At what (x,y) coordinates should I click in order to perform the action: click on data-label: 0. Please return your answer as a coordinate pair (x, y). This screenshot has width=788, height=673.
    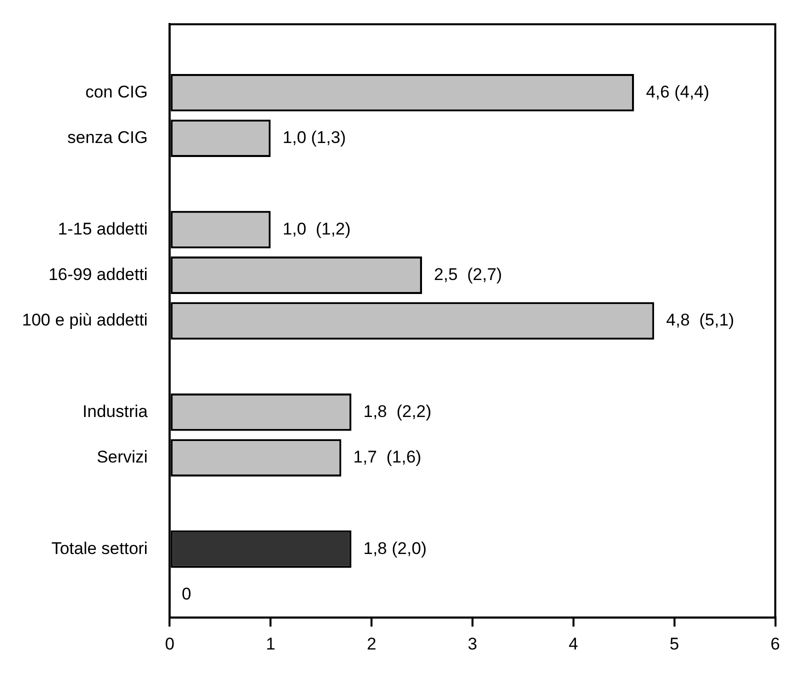
    Looking at the image, I should click on (187, 594).